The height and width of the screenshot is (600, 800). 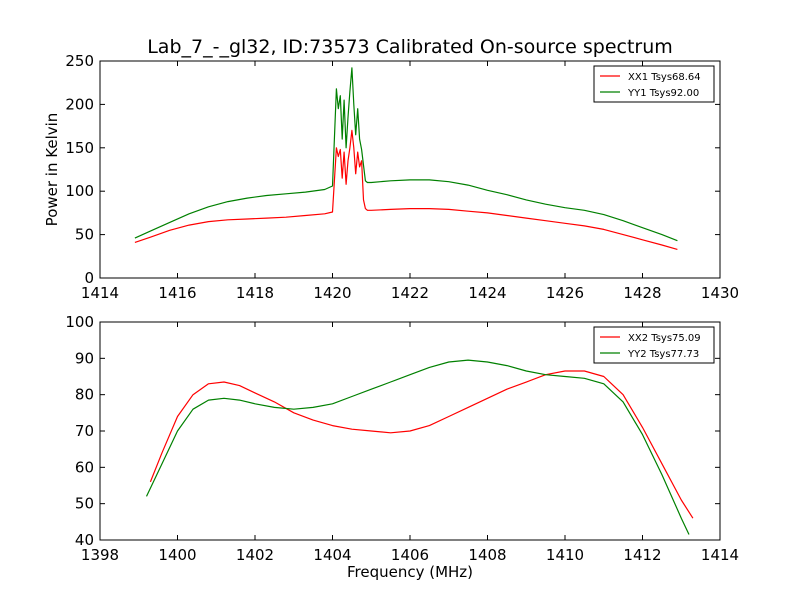 I want to click on x-tick-label: 1426, so click(x=565, y=293).